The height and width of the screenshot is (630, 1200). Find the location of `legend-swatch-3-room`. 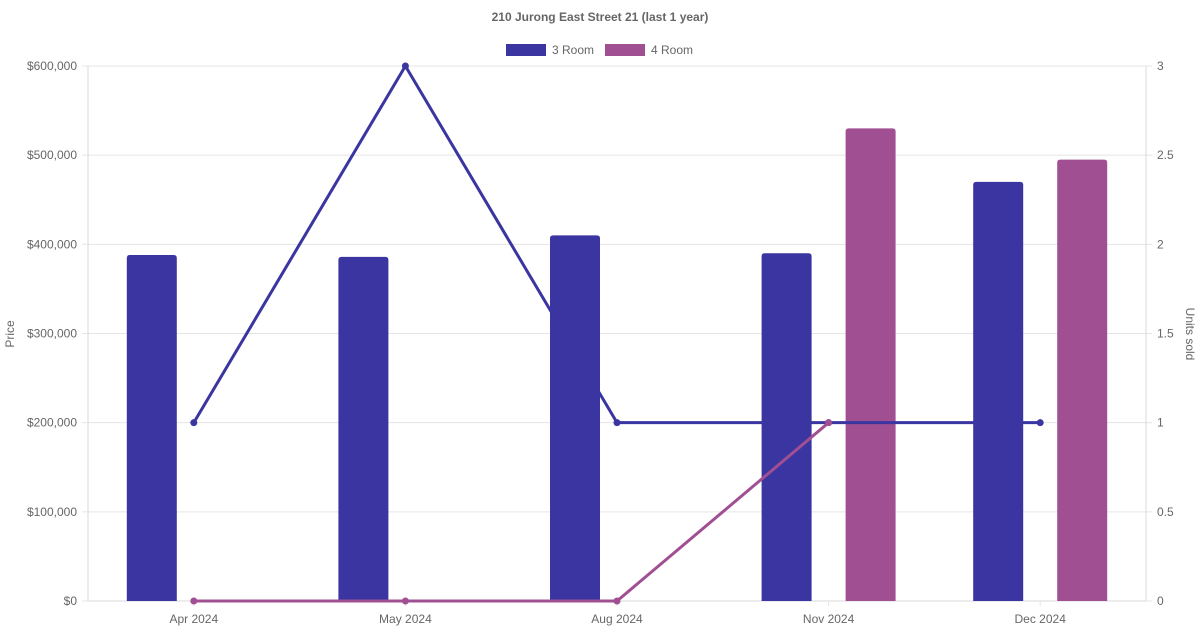

legend-swatch-3-room is located at coordinates (526, 50).